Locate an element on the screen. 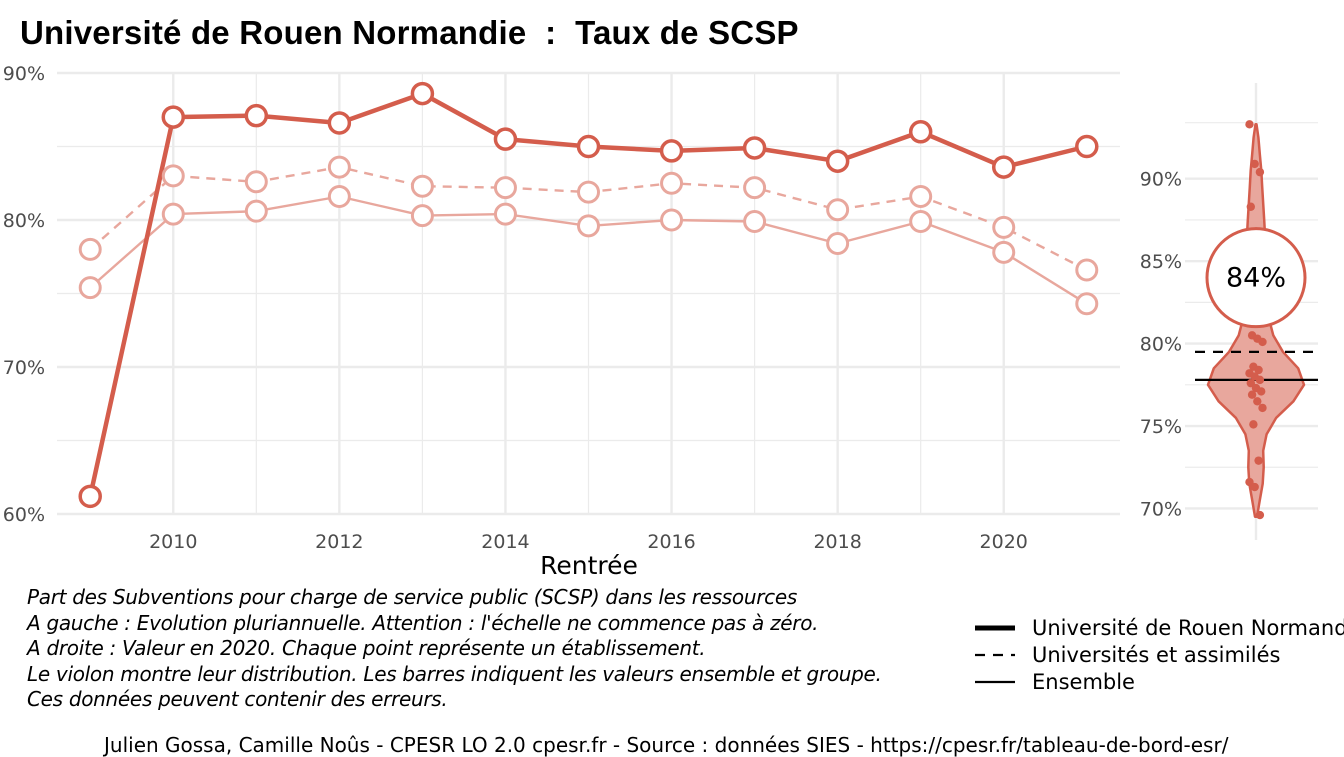 This screenshot has width=1344, height=757. violin-group: 84% is located at coordinates (1256, 320).